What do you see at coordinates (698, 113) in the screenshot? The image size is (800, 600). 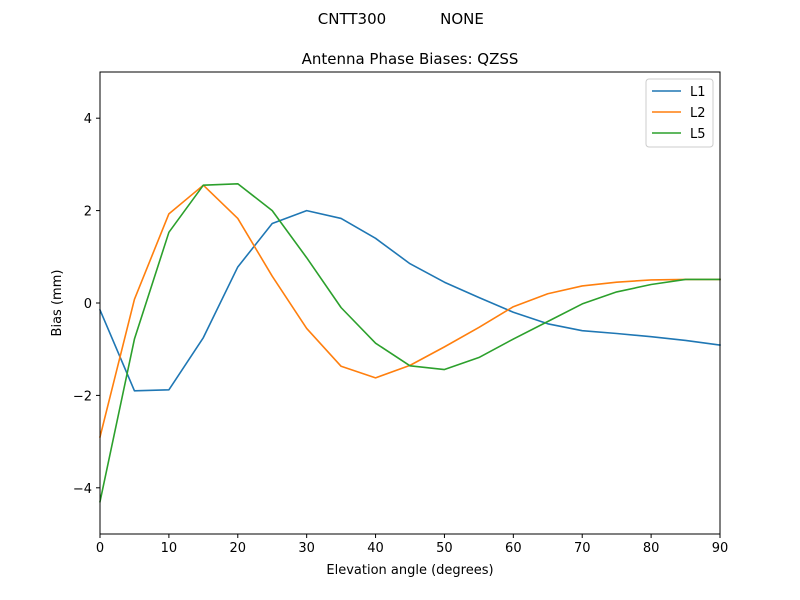 I see `legend-label-l2: L2` at bounding box center [698, 113].